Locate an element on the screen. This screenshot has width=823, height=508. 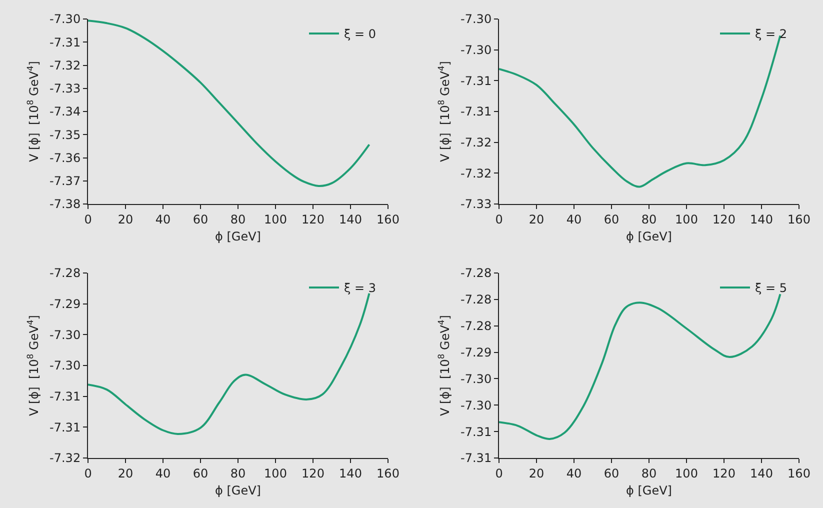
legend-label: ξ = 5 is located at coordinates (771, 288).